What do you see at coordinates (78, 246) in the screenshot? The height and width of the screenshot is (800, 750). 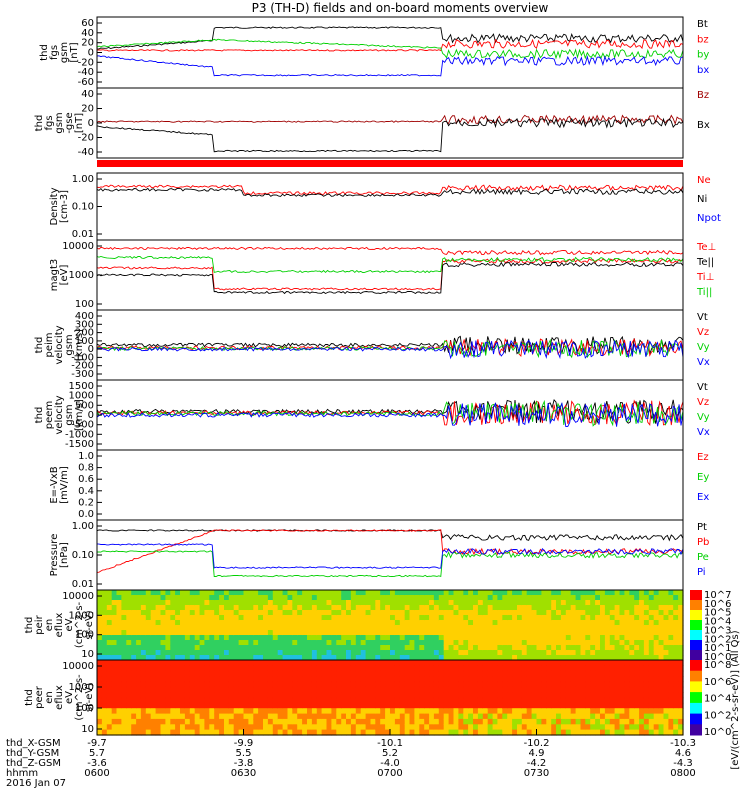 I see `y-tick-label: 10000` at bounding box center [78, 246].